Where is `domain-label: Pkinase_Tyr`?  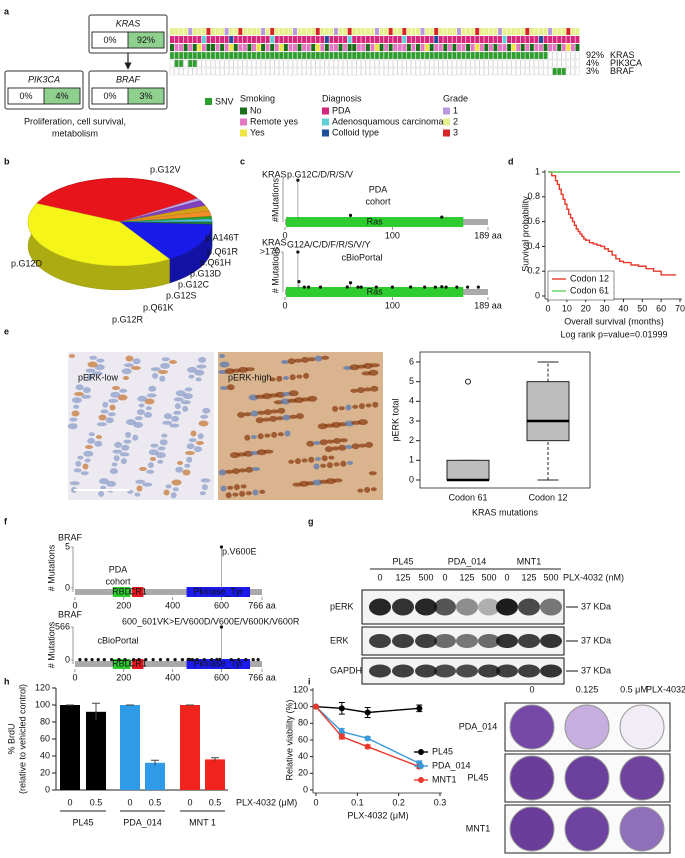 domain-label: Pkinase_Tyr is located at coordinates (219, 663).